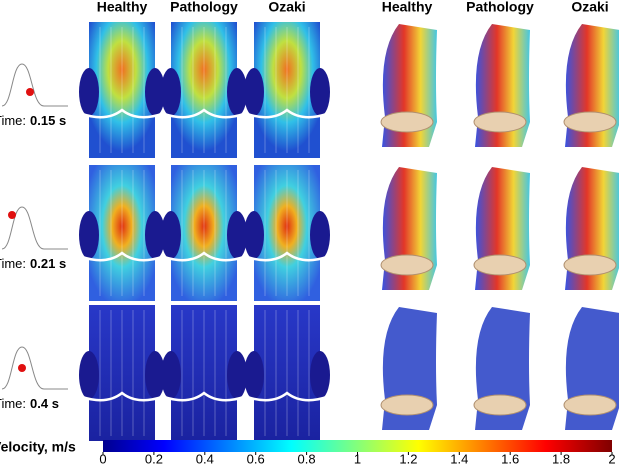  I want to click on colorbar-tick-label: 0.2, so click(154, 457).